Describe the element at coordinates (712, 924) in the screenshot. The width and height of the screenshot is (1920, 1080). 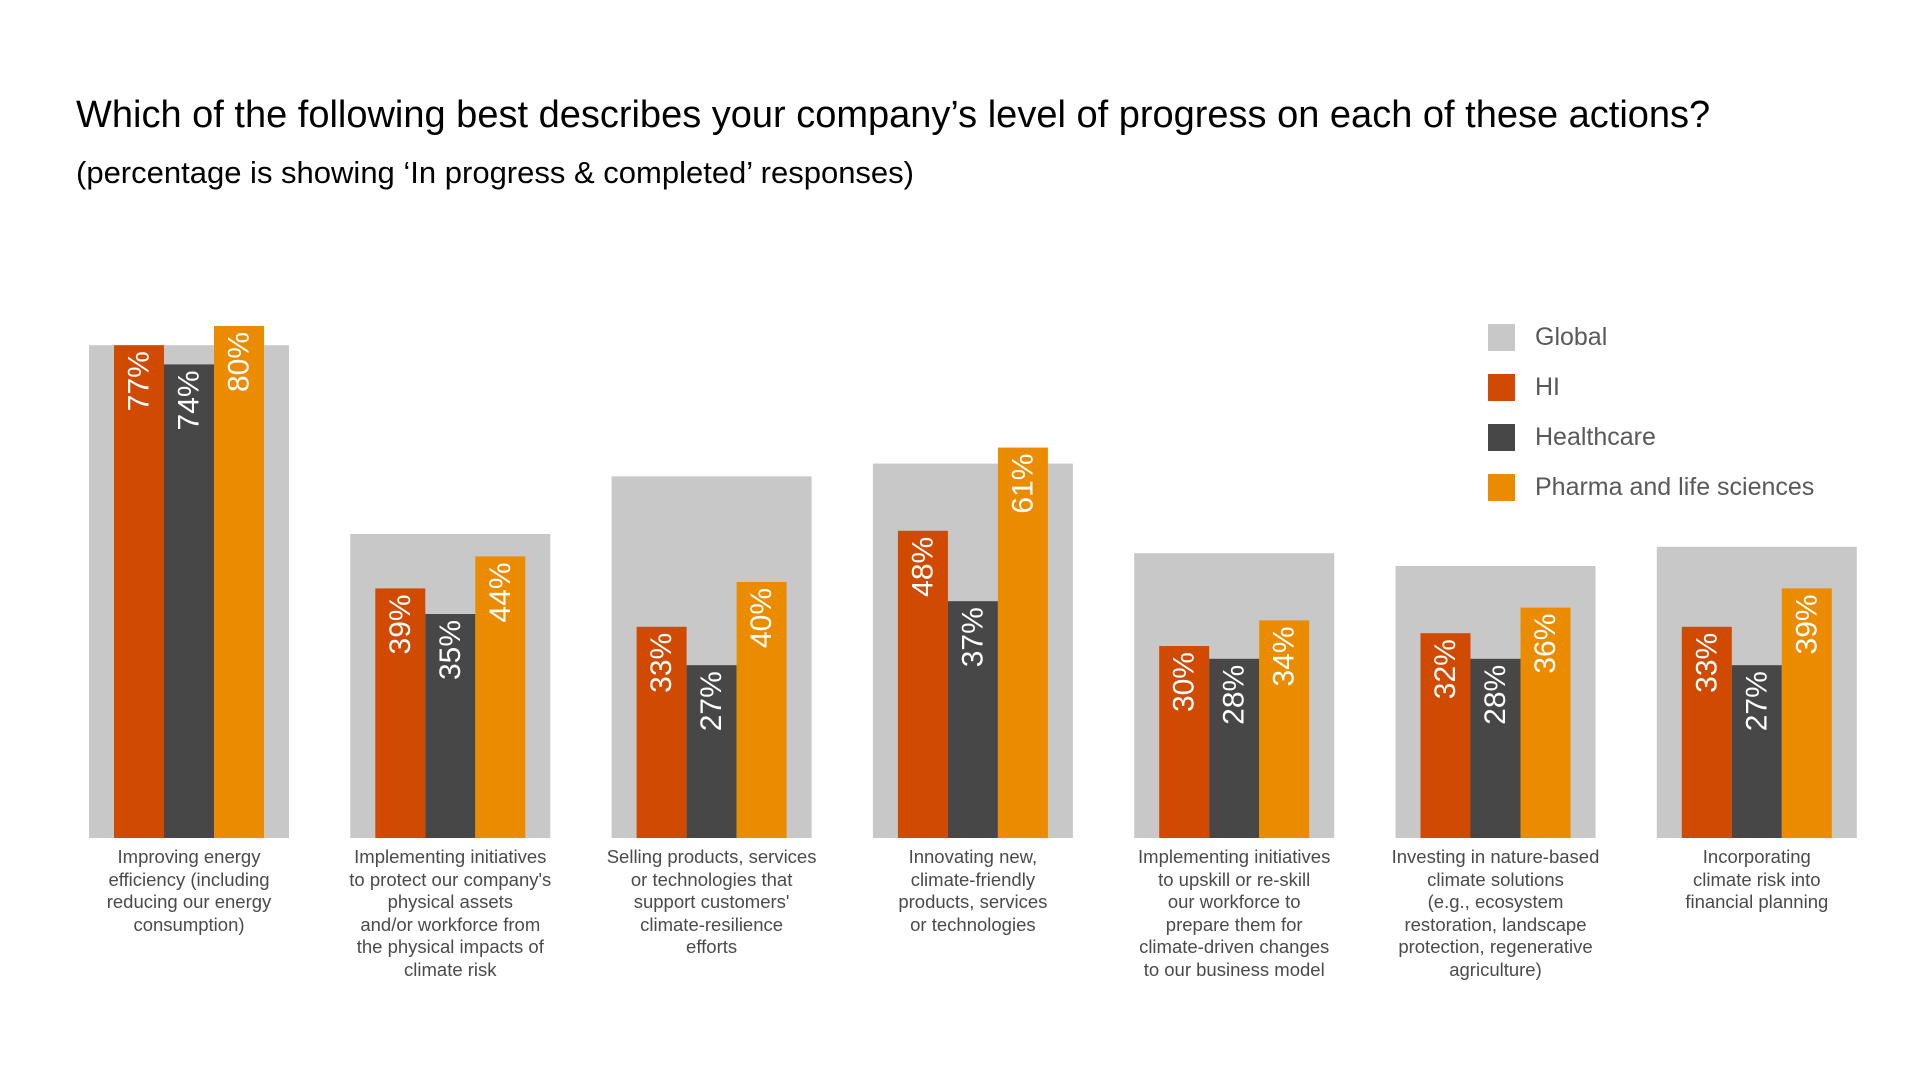
I see `category-label-line: climate-resilience` at that location.